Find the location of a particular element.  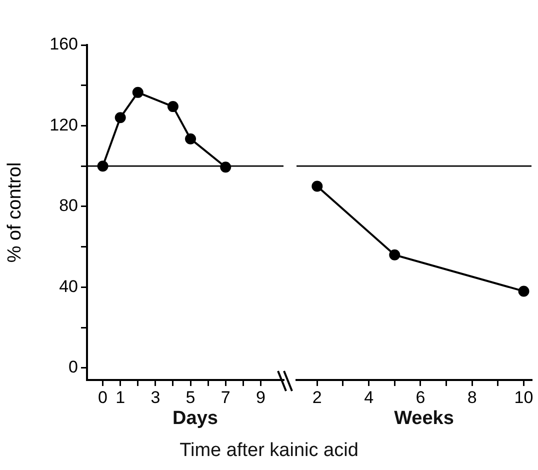

x-tick-label: 4 is located at coordinates (369, 397).